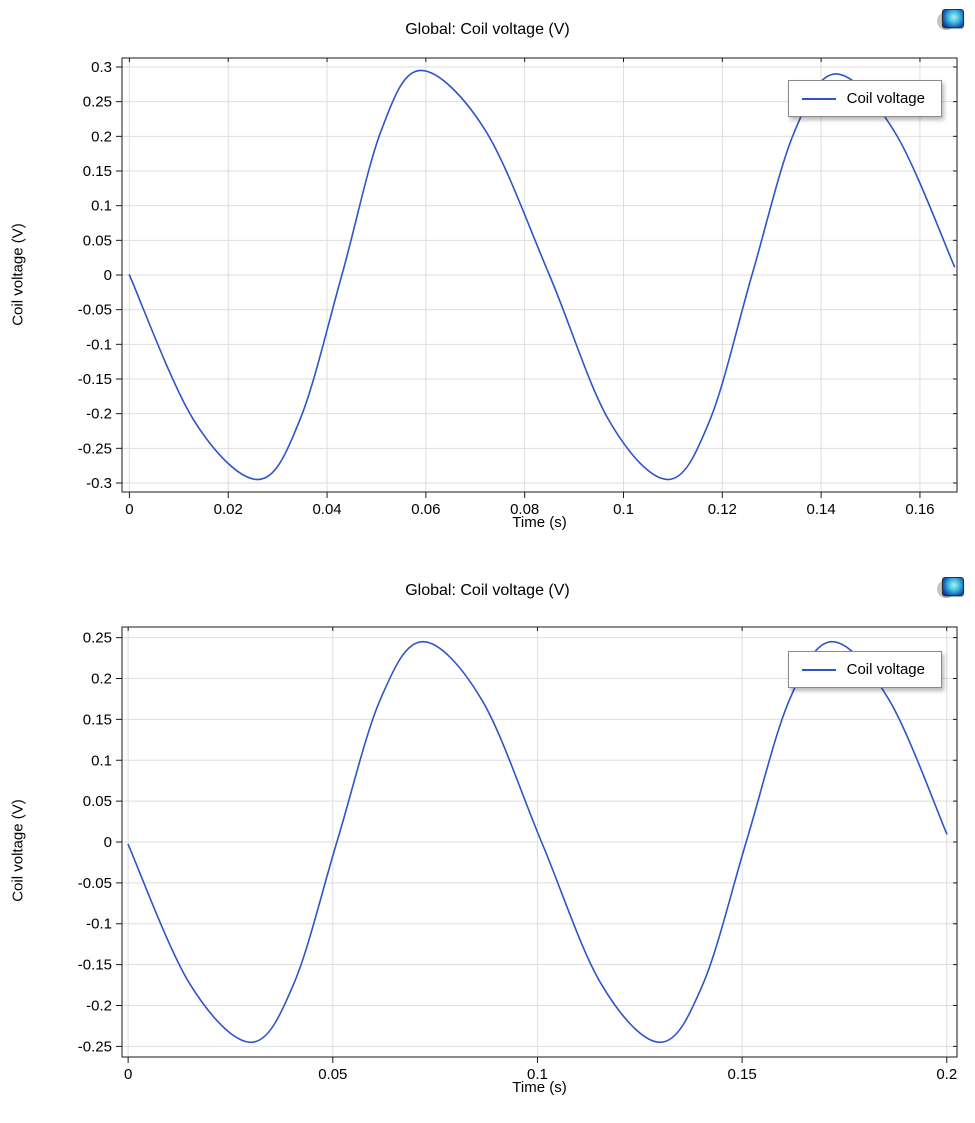 The height and width of the screenshot is (1123, 975). Describe the element at coordinates (821, 509) in the screenshot. I see `svg-text: 0.14` at that location.